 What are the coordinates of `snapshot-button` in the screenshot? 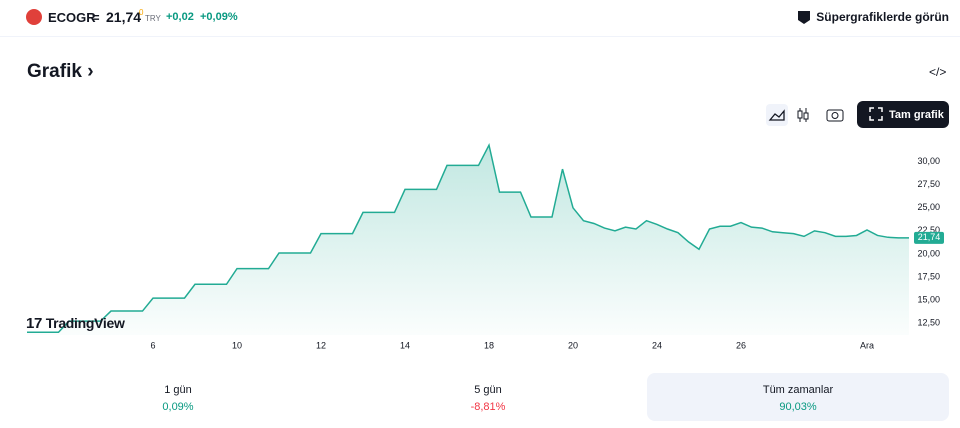 It's located at (835, 115).